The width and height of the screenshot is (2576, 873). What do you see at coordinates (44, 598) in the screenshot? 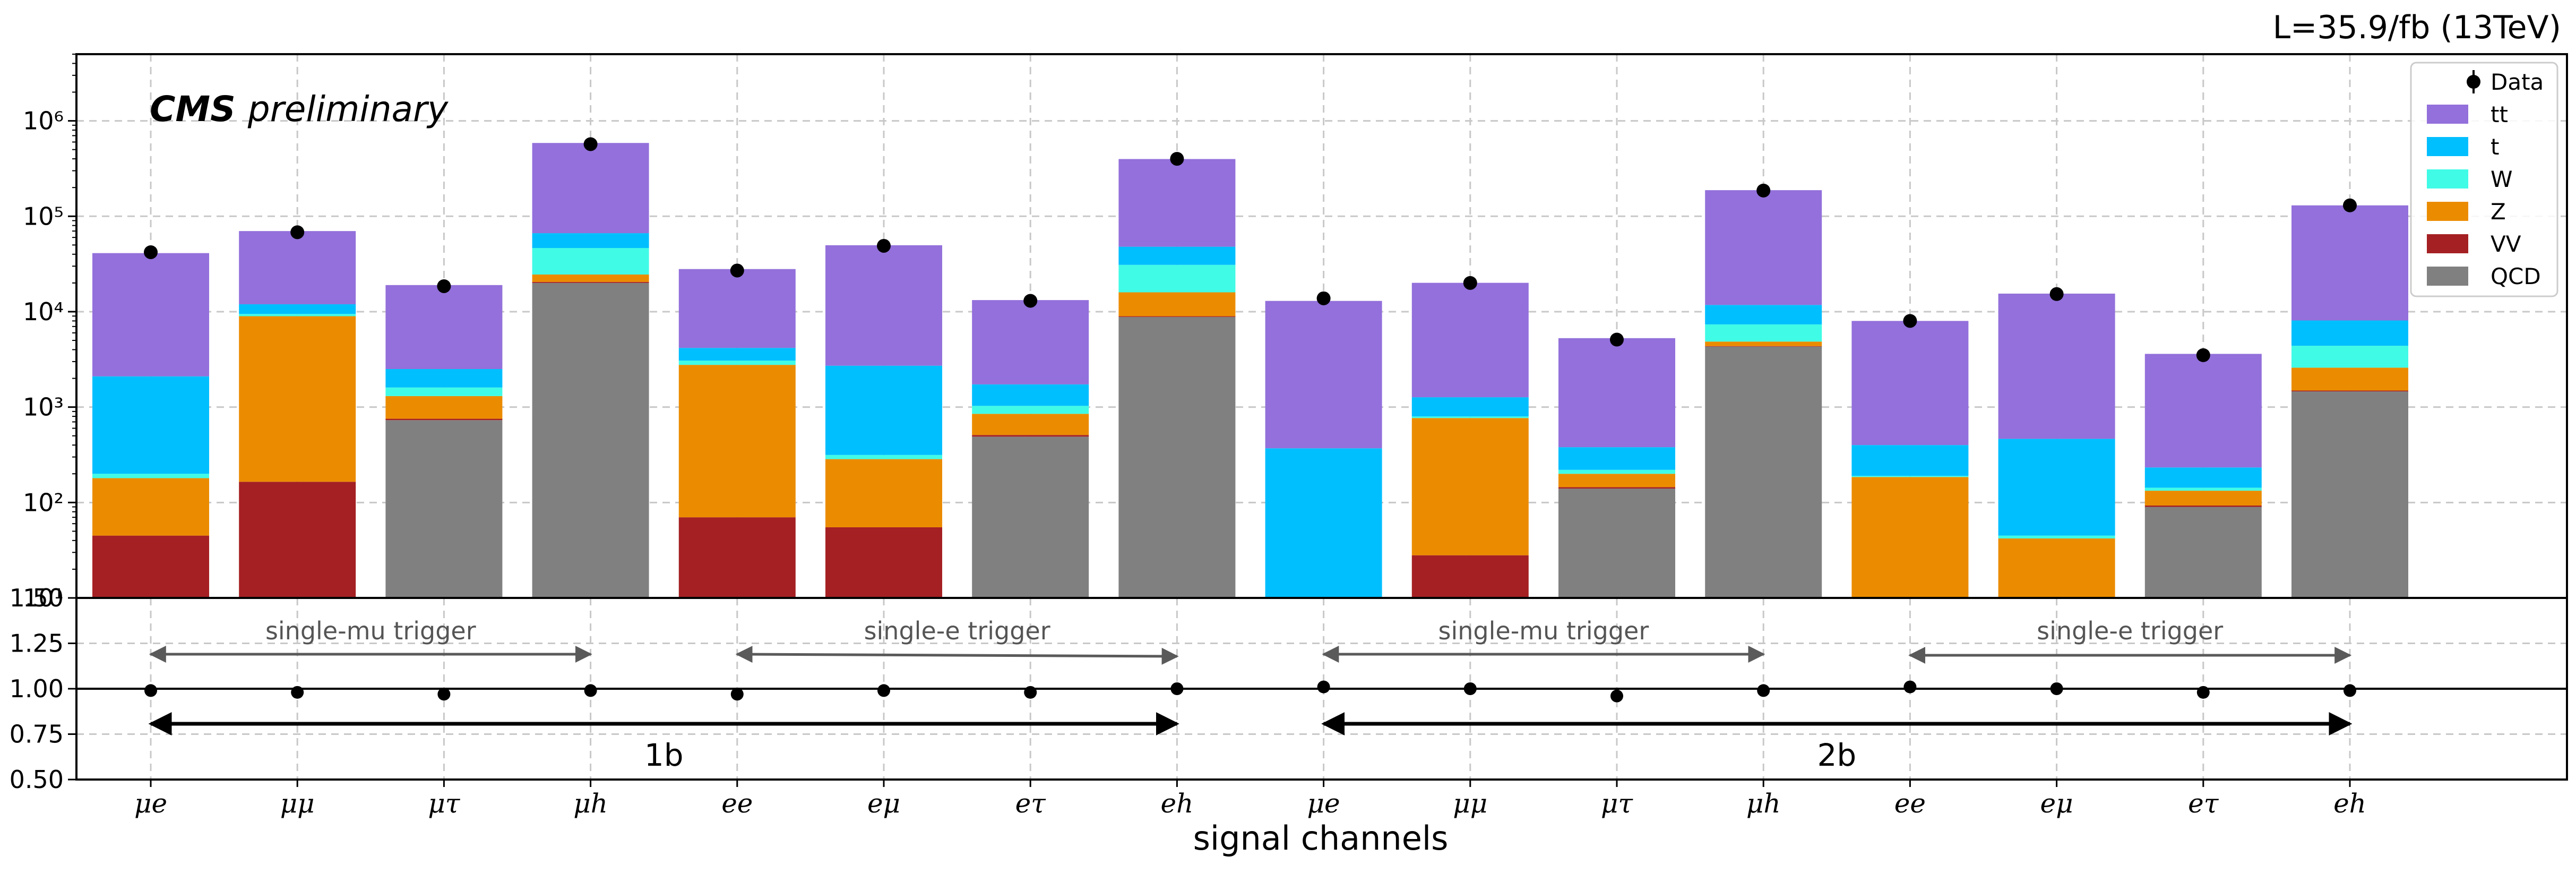
I see `y-tick-label: 10¹` at bounding box center [44, 598].